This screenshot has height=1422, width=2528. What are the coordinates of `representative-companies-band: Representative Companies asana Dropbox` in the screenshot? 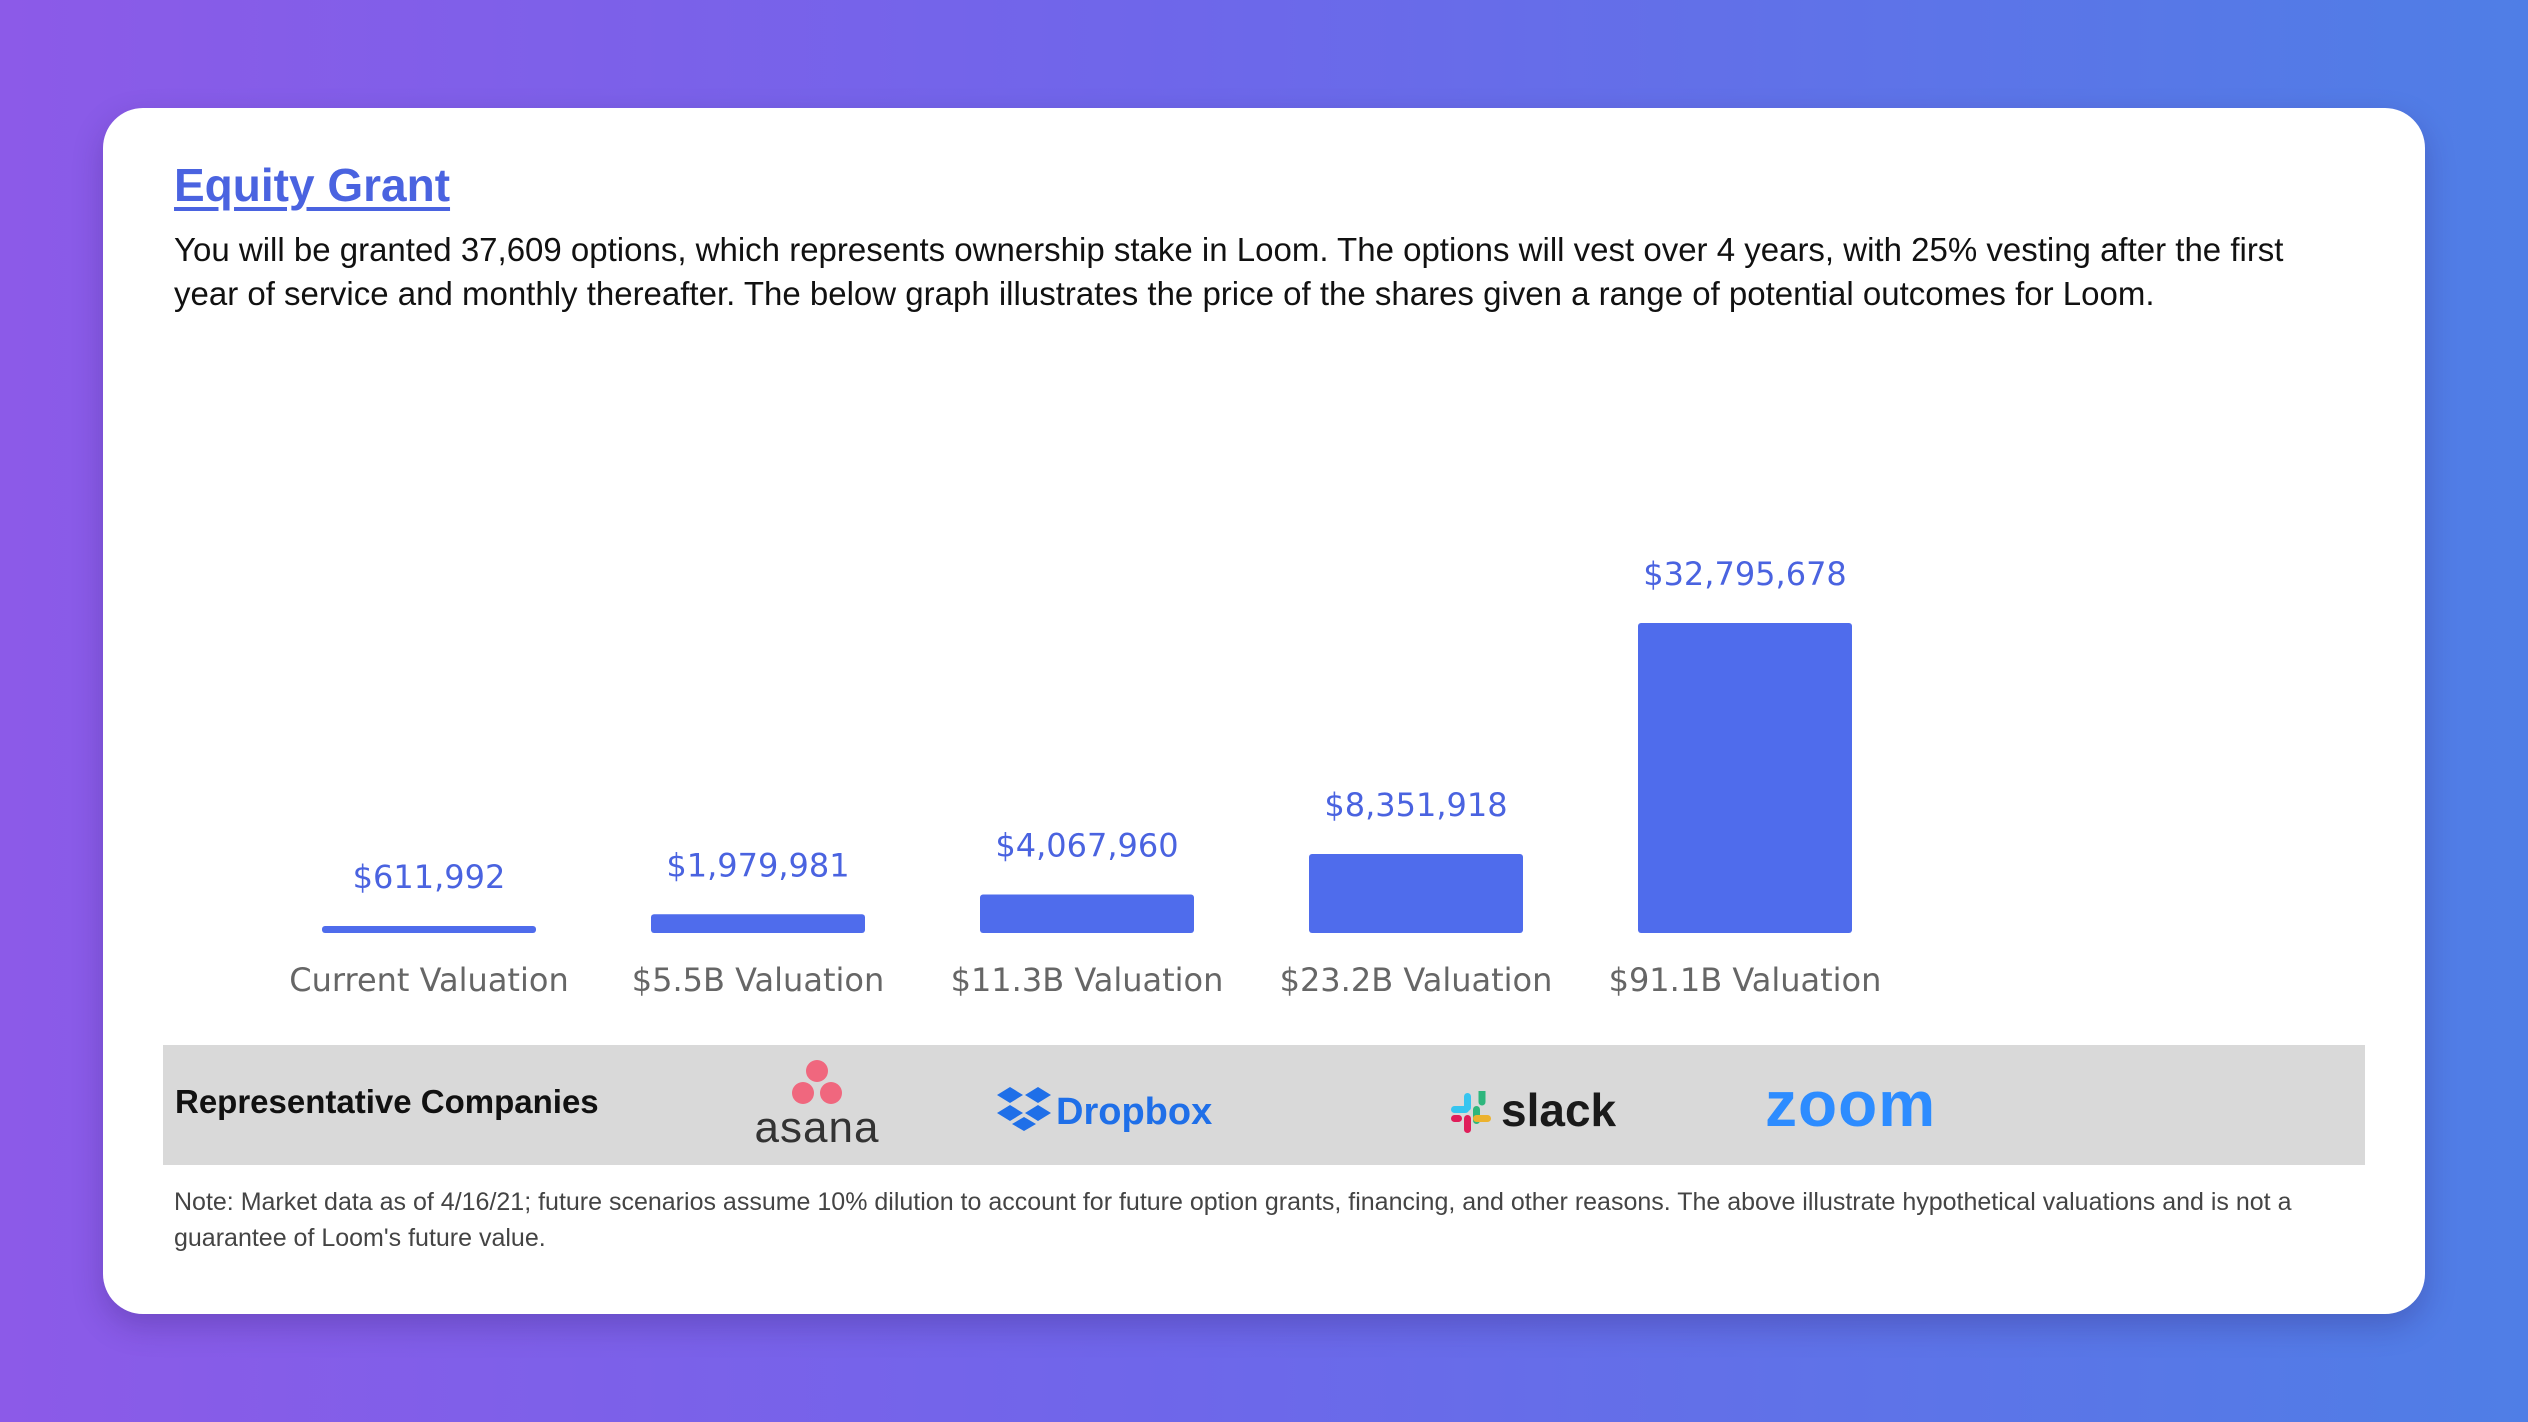 It's located at (1264, 1105).